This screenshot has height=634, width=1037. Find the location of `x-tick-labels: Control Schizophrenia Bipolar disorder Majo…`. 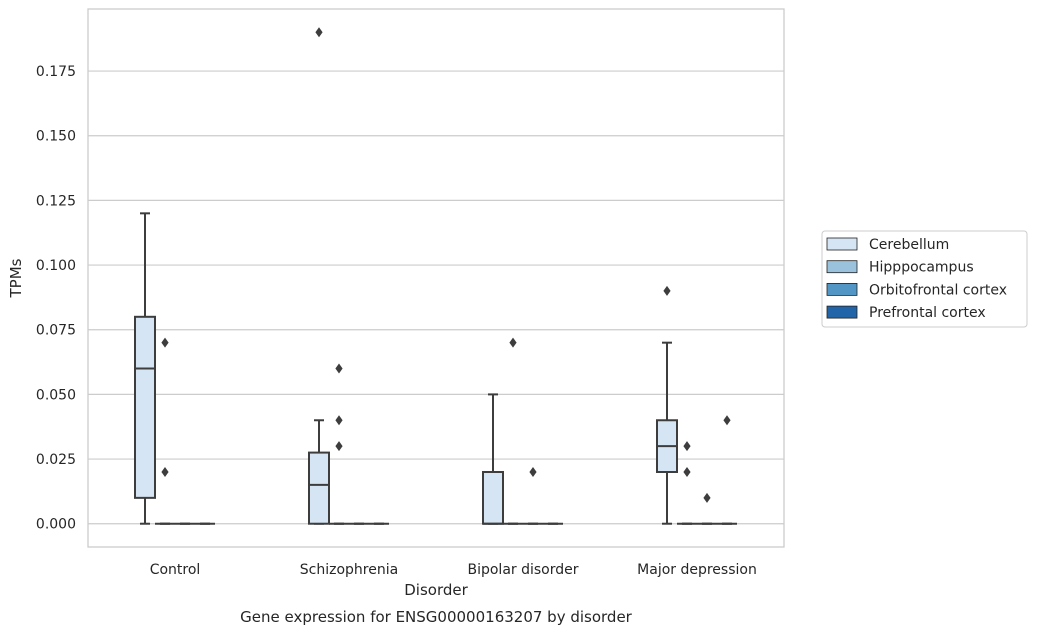

x-tick-labels: Control Schizophrenia Bipolar disorder Majo… is located at coordinates (453, 570).